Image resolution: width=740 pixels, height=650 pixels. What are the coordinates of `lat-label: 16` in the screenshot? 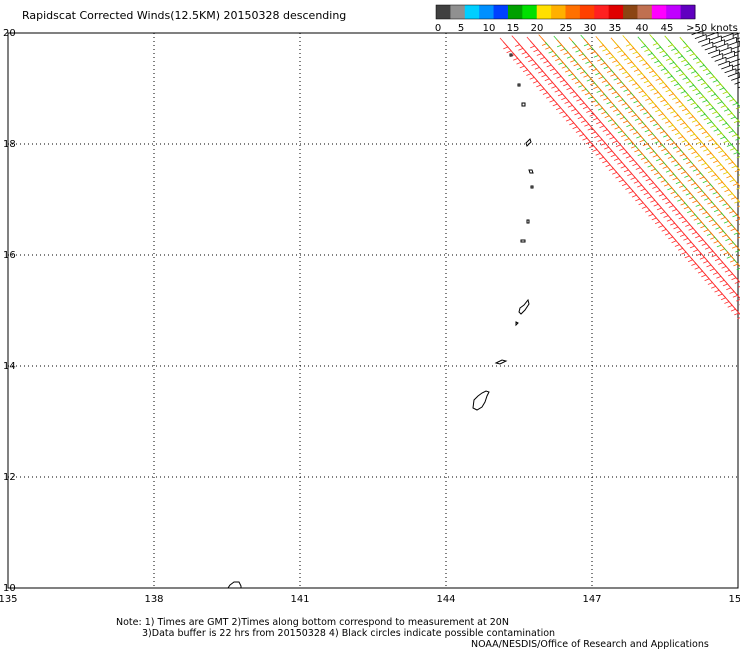 It's located at (9, 255).